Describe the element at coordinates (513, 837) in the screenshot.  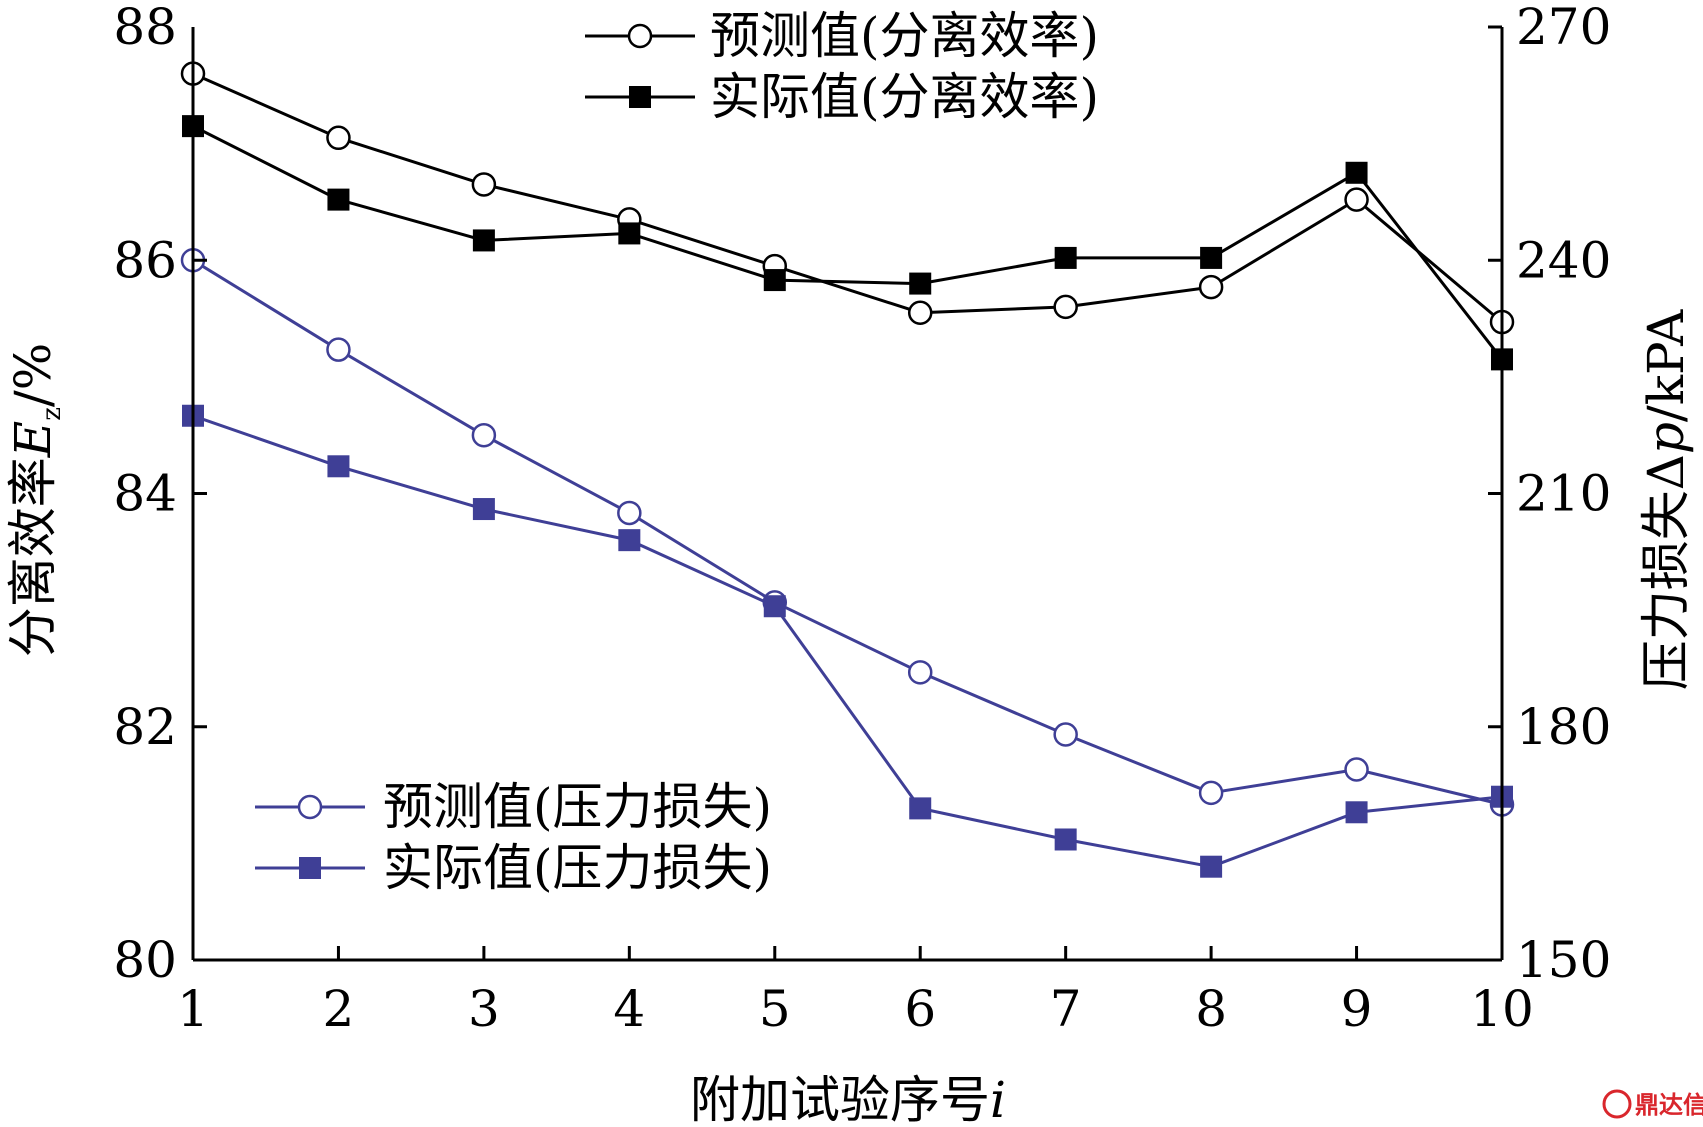
I see `legend-bottom: 预测值(压力损失) 实际值(压力损失)` at that location.